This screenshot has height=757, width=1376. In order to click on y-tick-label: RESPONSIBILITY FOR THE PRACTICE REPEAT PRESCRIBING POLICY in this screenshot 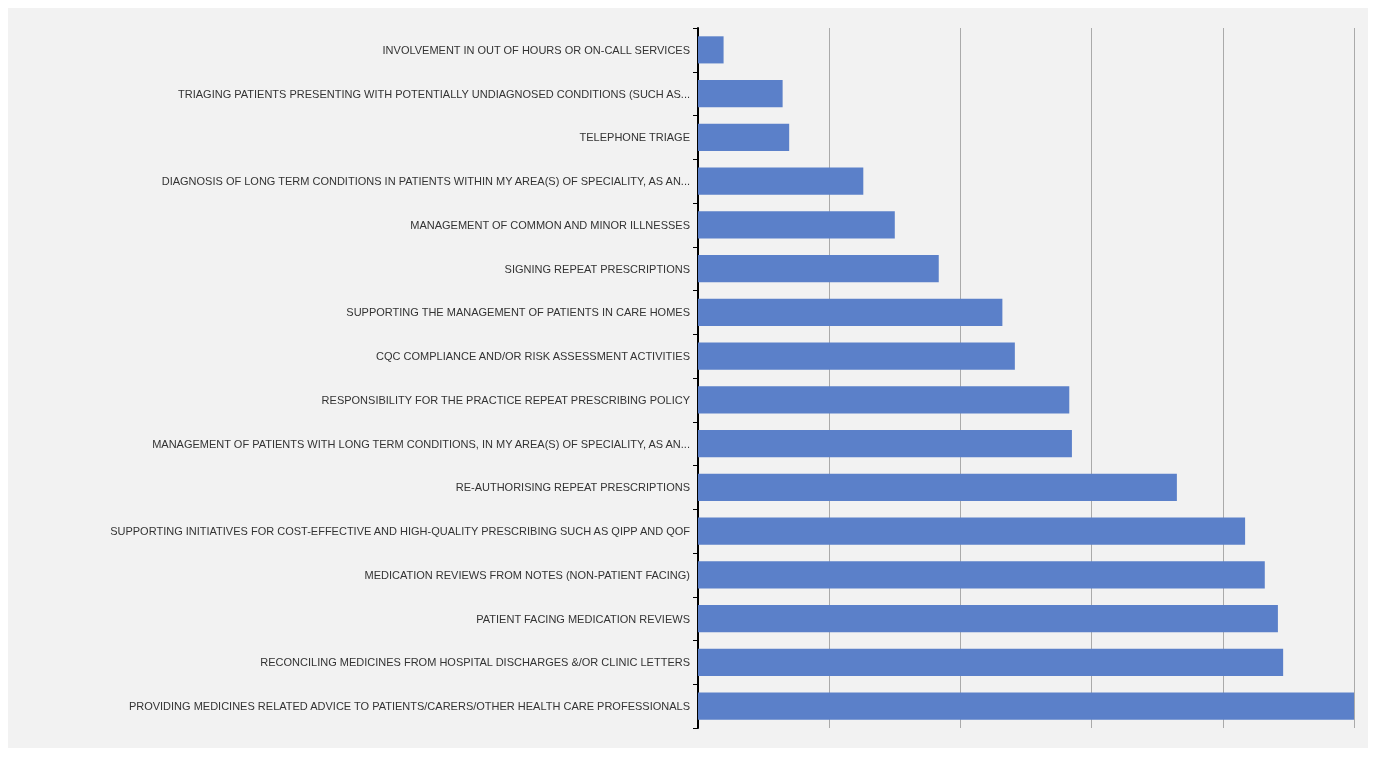, I will do `click(506, 399)`.